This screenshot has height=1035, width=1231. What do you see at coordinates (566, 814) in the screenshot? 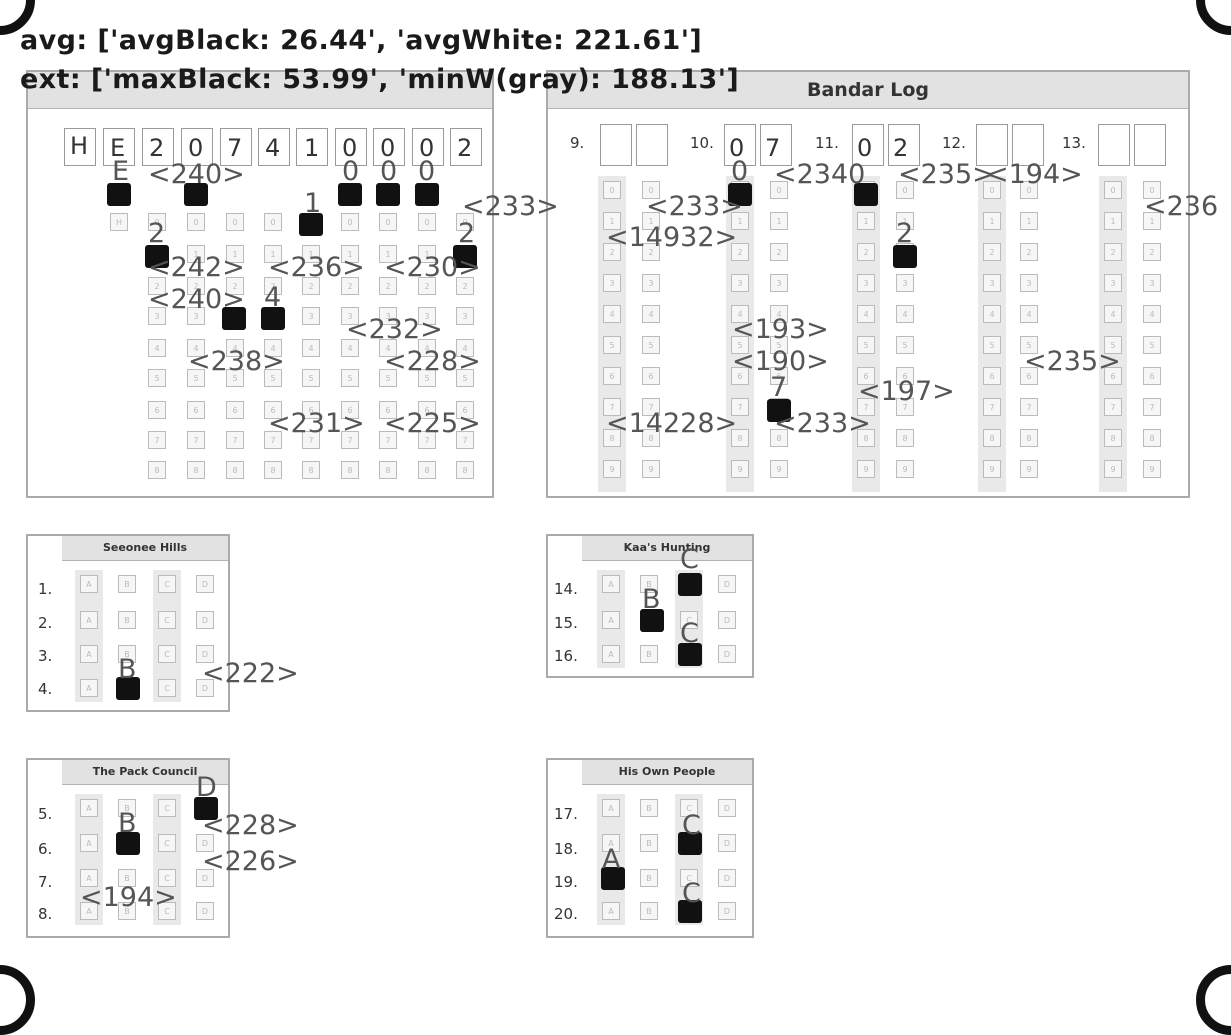
I see `question-number: 17.` at bounding box center [566, 814].